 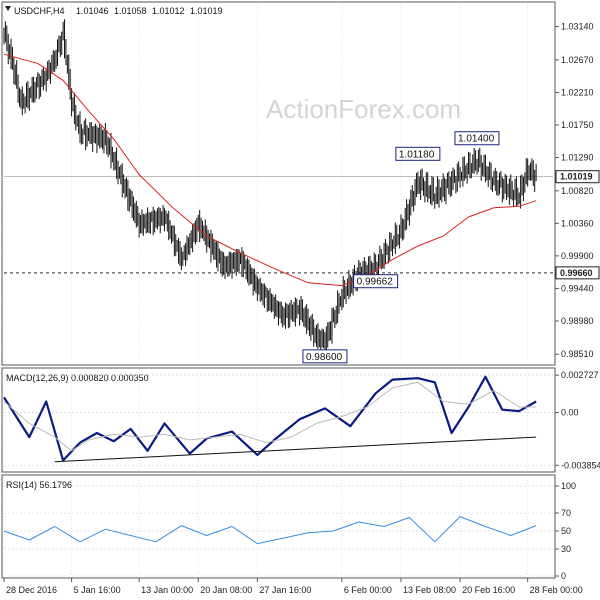 I want to click on y-tick-label: 1.02670, so click(x=577, y=60).